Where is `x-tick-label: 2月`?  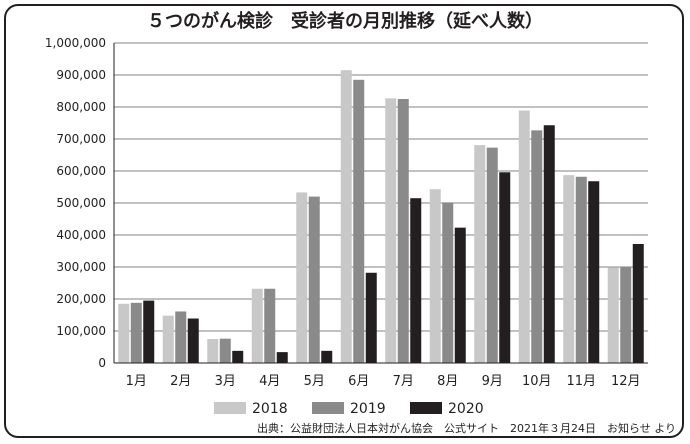
x-tick-label: 2月 is located at coordinates (180, 381).